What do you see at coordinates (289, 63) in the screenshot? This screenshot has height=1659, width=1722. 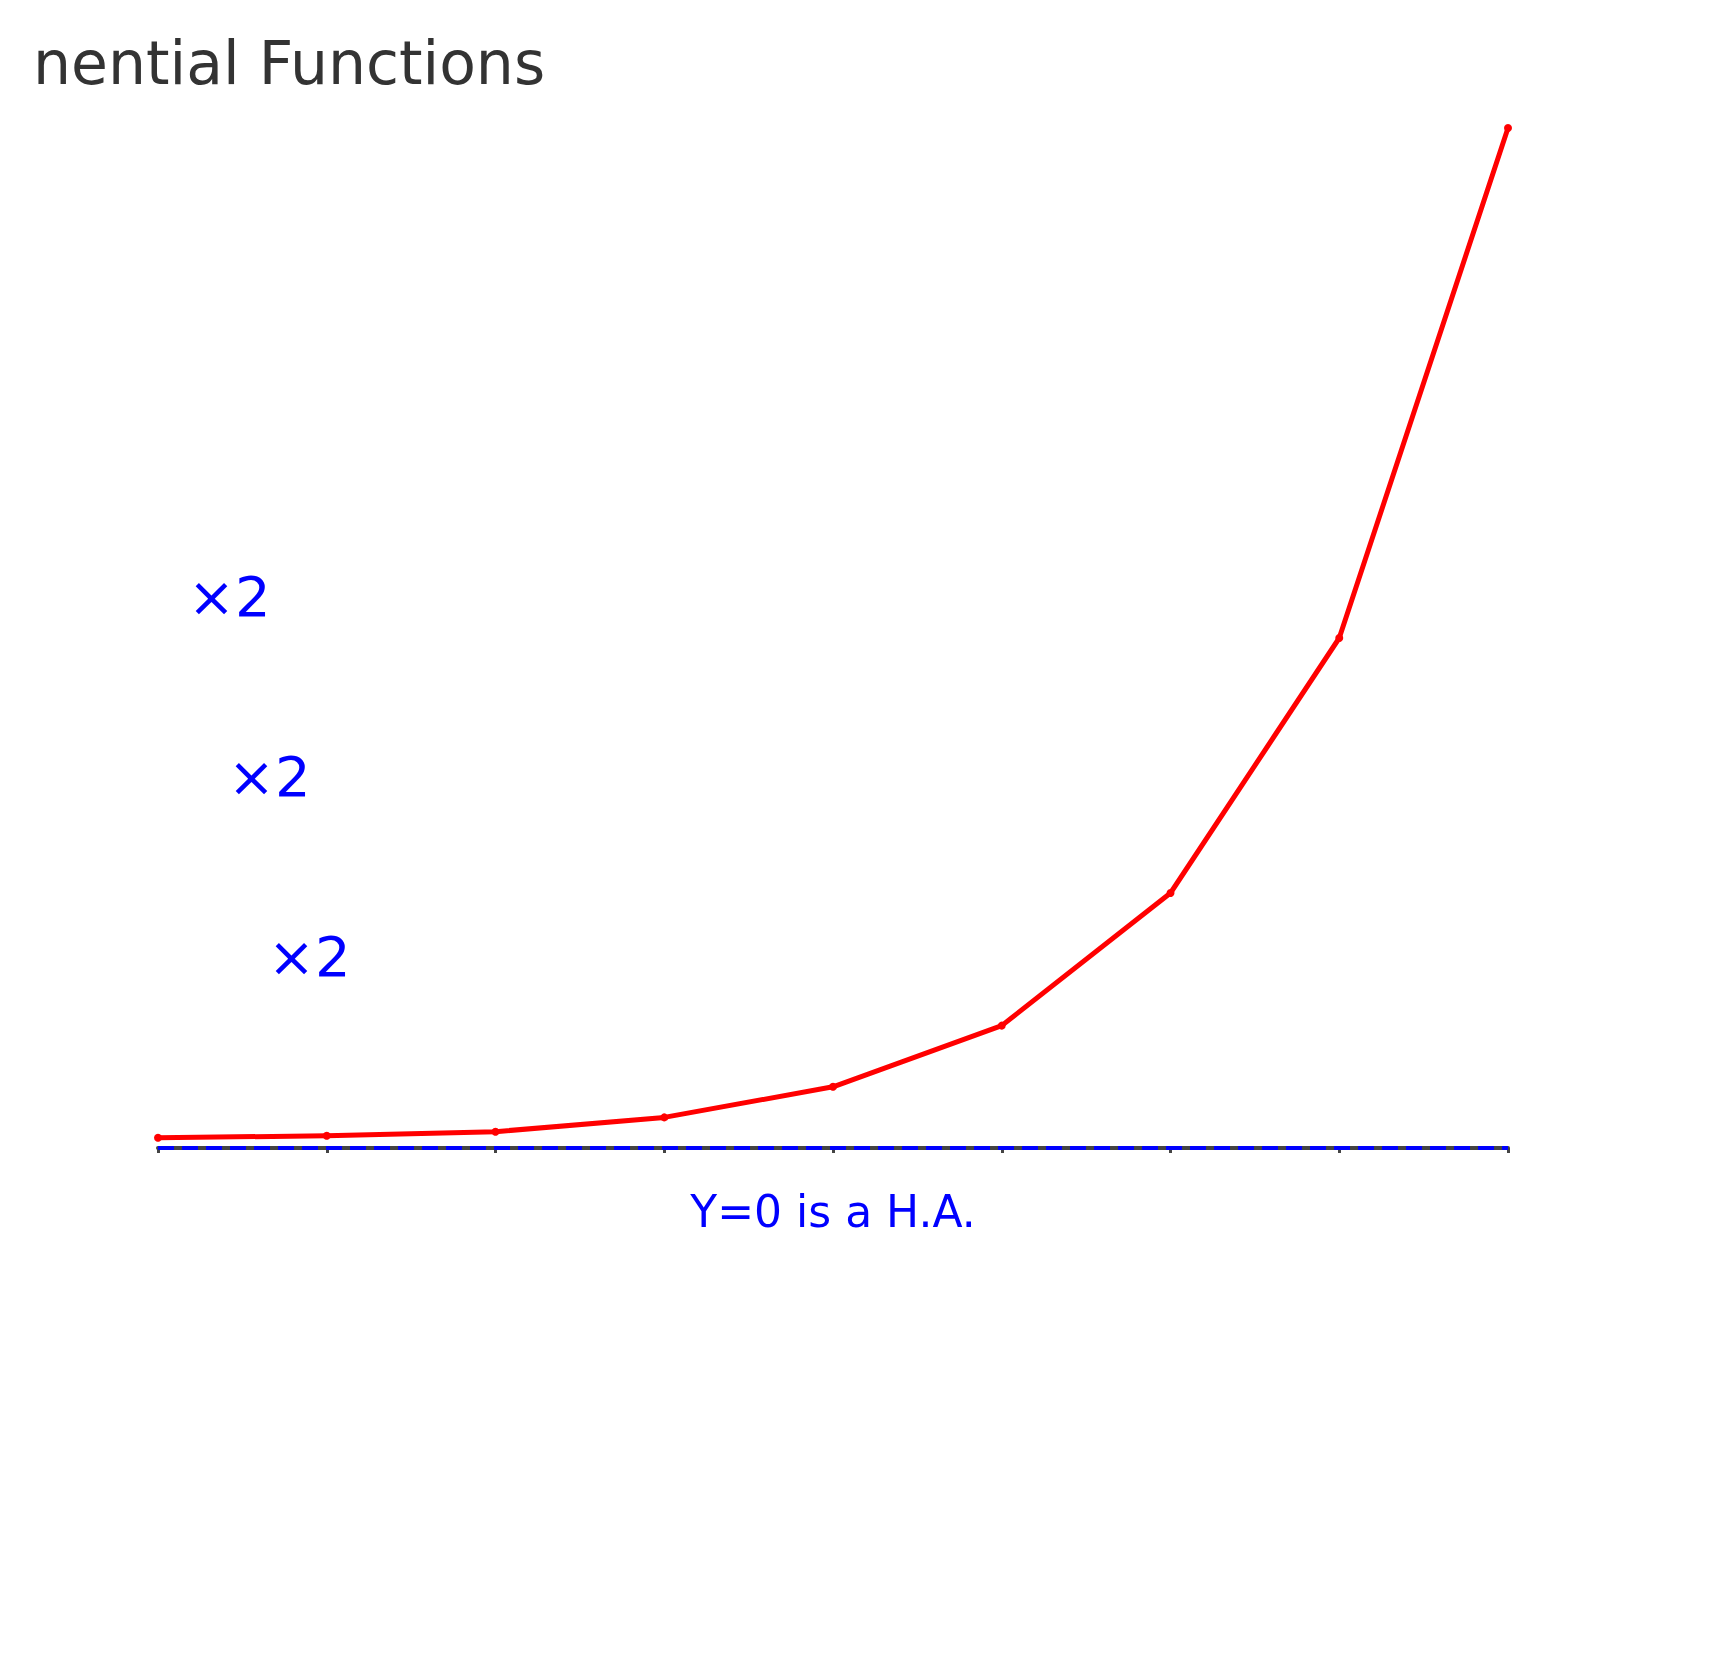 I see `chart-title: nential Functions` at bounding box center [289, 63].